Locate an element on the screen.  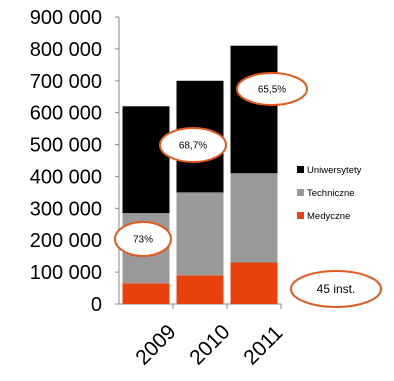
y-tick-label: 0 is located at coordinates (96, 305).